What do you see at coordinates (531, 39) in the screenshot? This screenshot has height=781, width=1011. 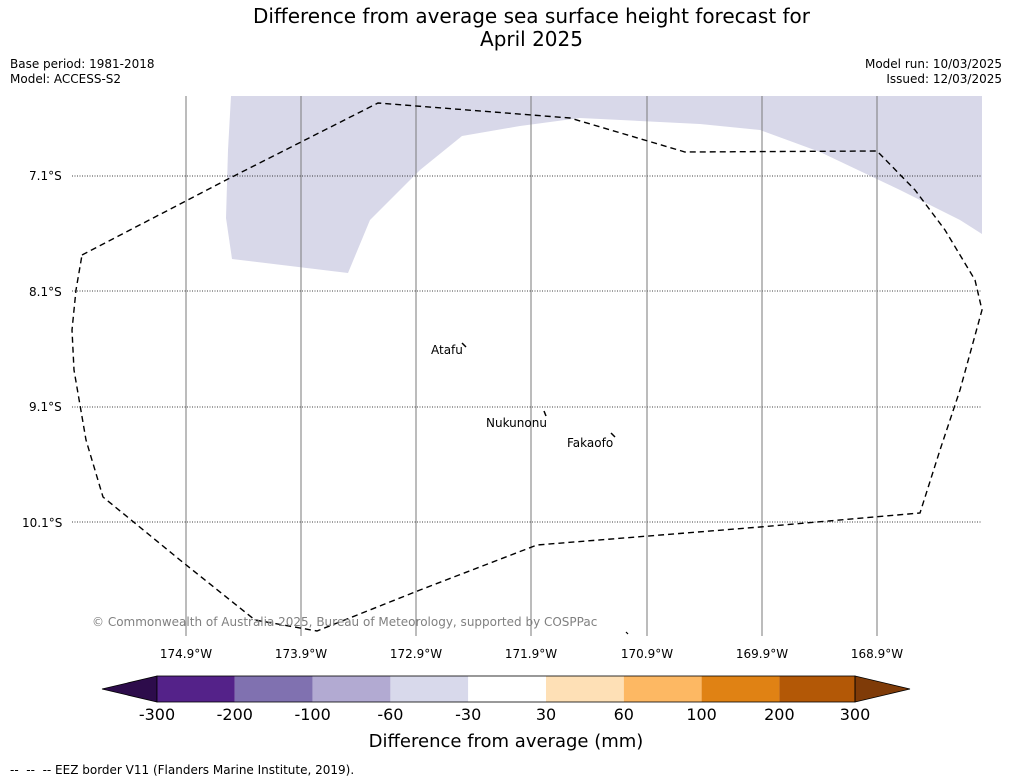 I see `title-line-2: April 2025` at bounding box center [531, 39].